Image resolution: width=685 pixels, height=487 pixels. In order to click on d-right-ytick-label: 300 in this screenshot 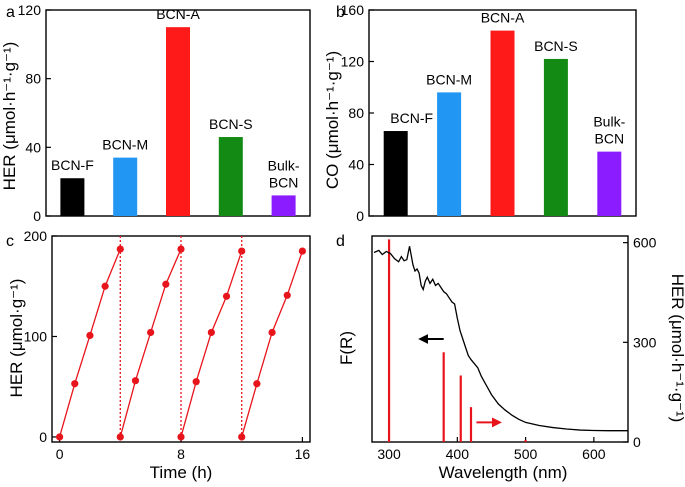, I will do `click(645, 342)`.